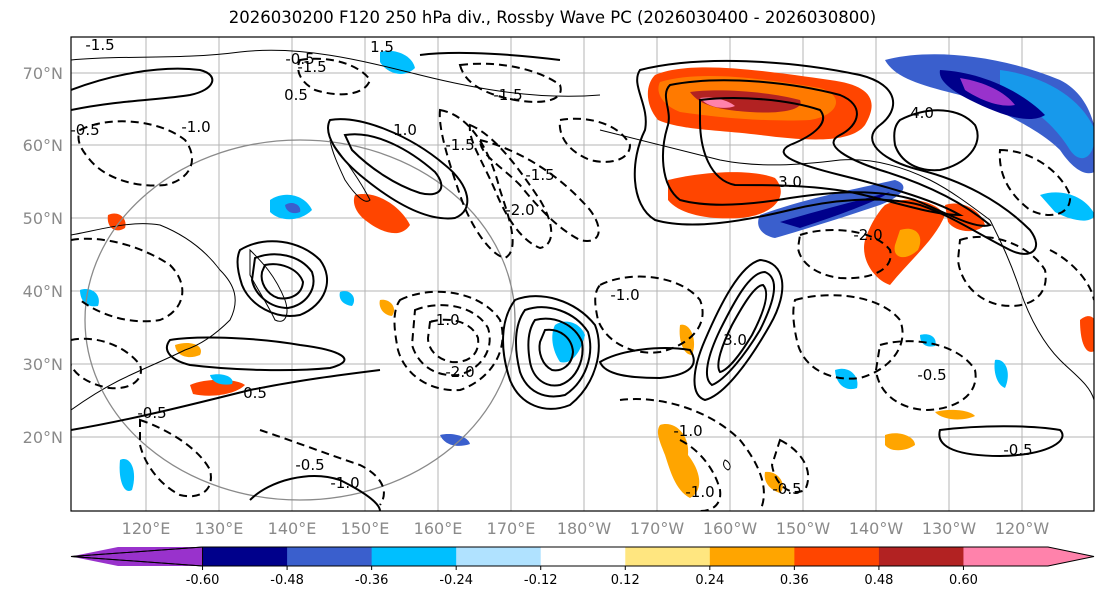 This screenshot has height=604, width=1105. I want to click on latitude-label: 60°N, so click(43, 145).